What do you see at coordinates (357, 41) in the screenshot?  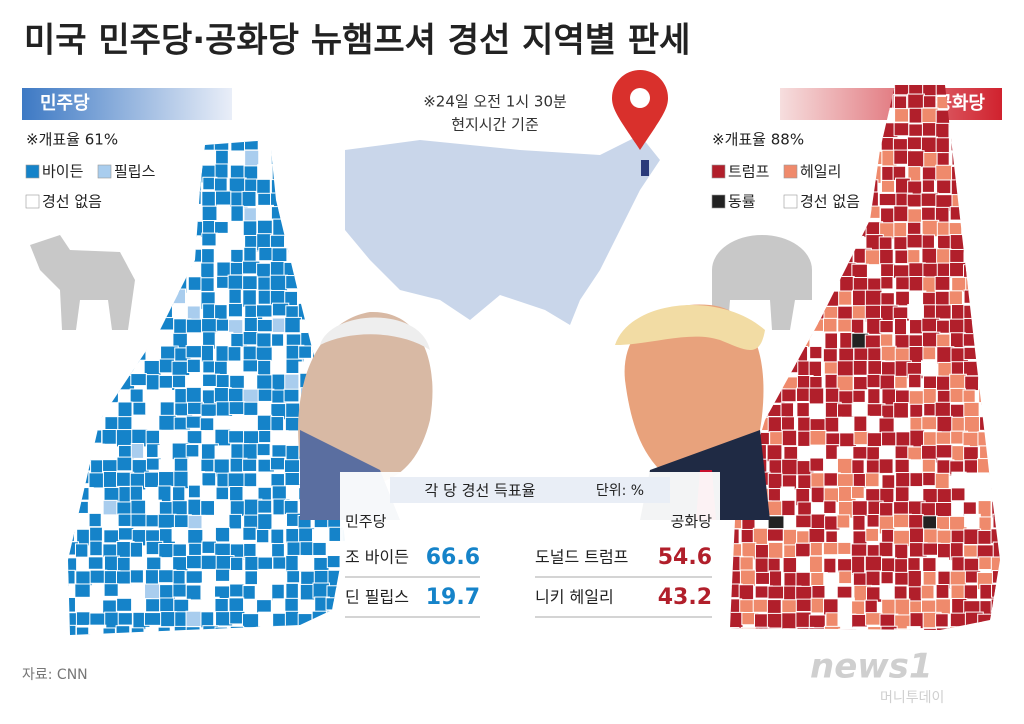 I see `title: 미국 민주당·공화당 뉴햄프셔 경선 지역별 판세` at bounding box center [357, 41].